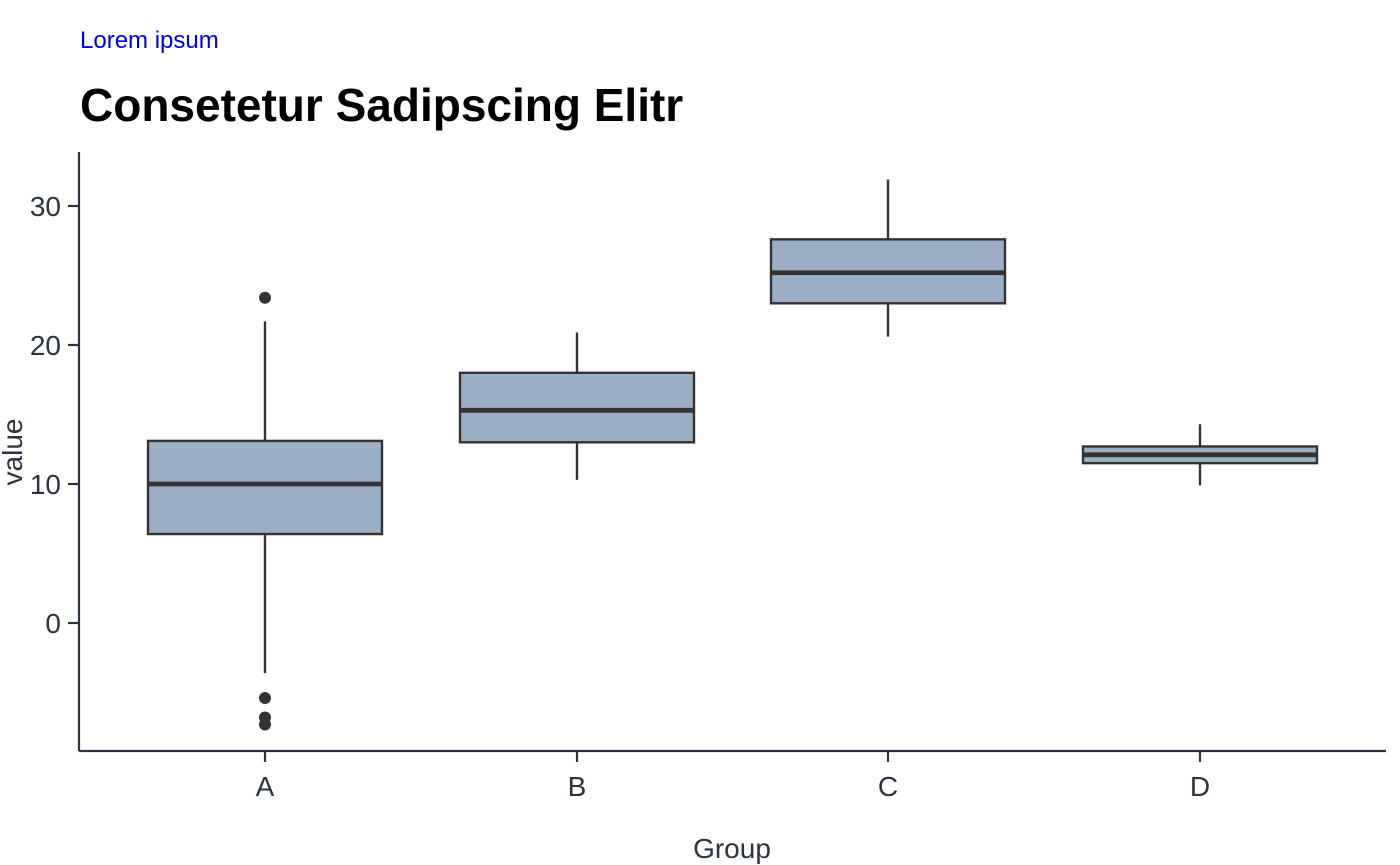  Describe the element at coordinates (14, 452) in the screenshot. I see `y-axis-title: value` at that location.